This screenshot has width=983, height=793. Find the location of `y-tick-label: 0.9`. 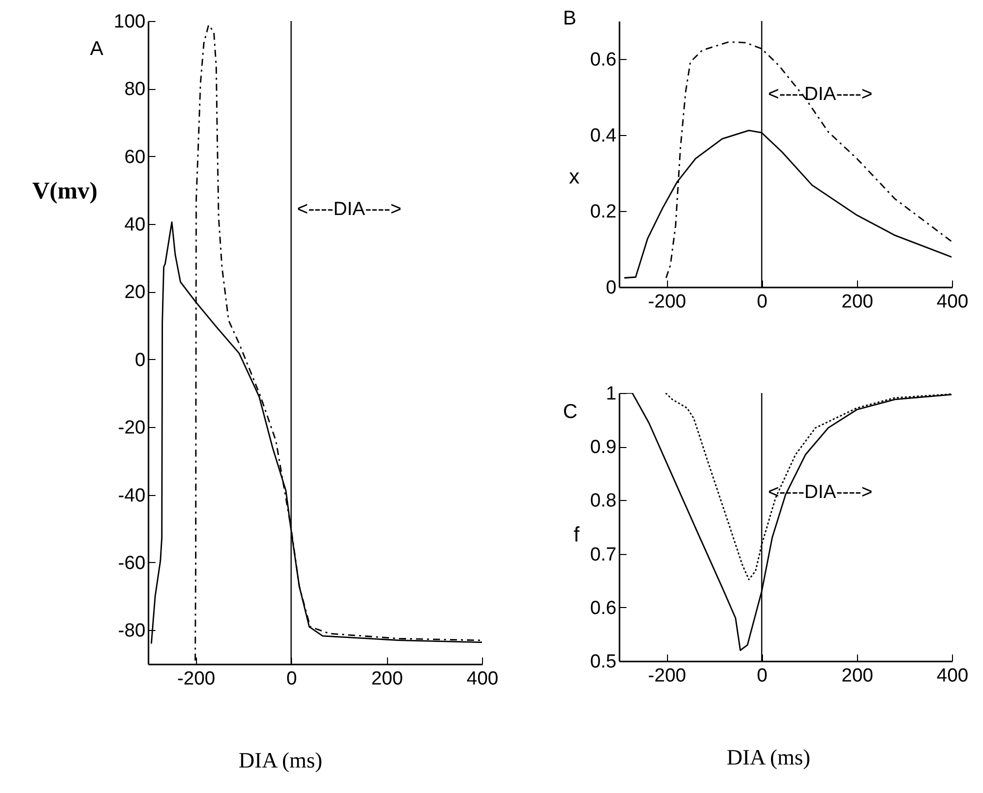

y-tick-label: 0.9 is located at coordinates (603, 447).